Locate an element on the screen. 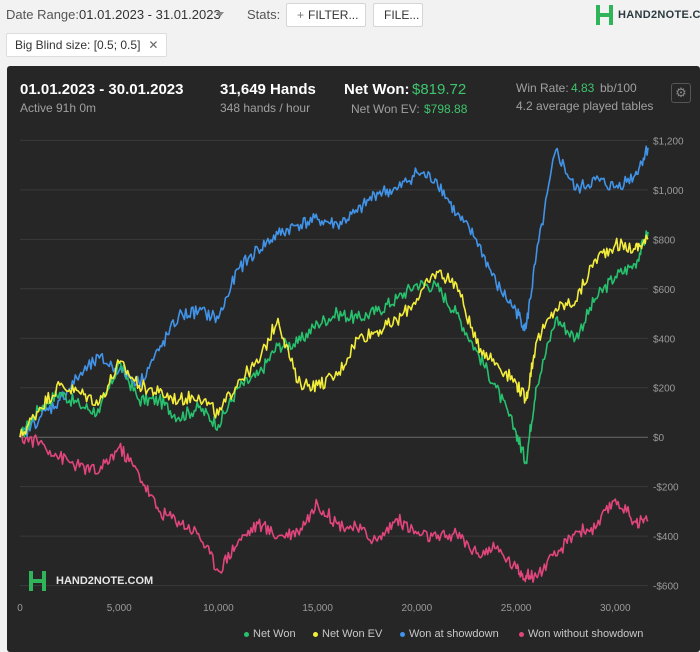  hand2note-logo-icon is located at coordinates (604, 15).